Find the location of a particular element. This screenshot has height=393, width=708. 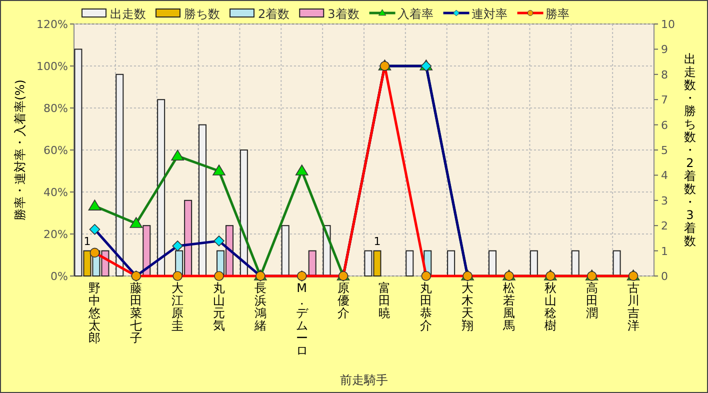

y-tick-label: 0% is located at coordinates (59, 276).